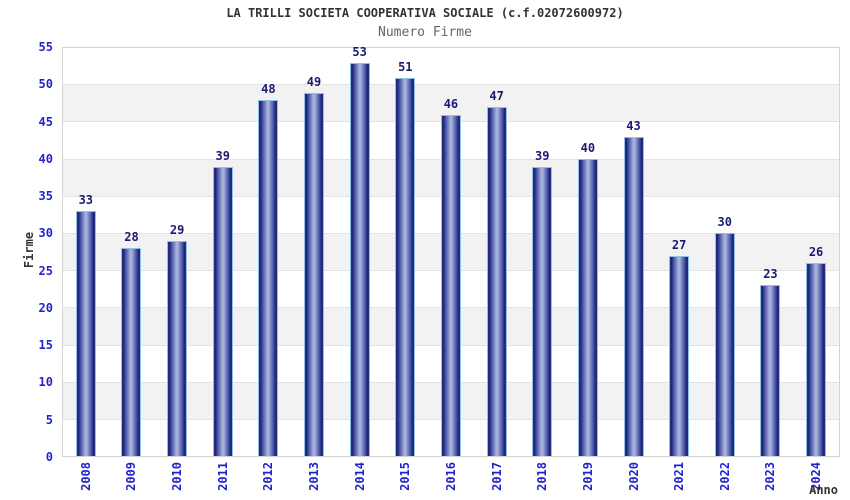  What do you see at coordinates (45, 233) in the screenshot?
I see `y-tick-label: 30` at bounding box center [45, 233].